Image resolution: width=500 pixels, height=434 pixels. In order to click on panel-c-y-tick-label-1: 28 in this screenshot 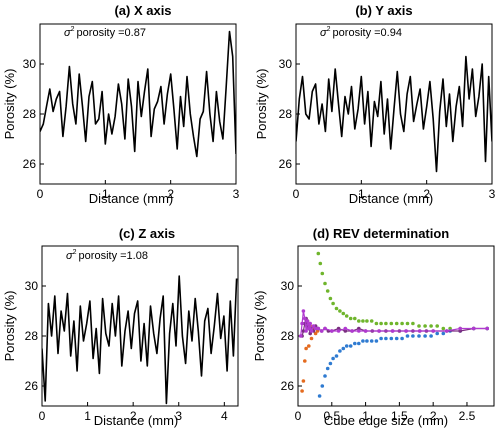, I will do `click(32, 336)`.